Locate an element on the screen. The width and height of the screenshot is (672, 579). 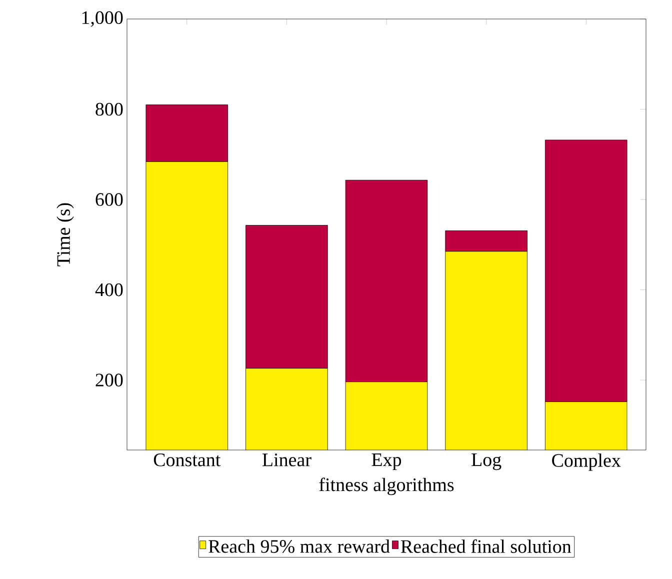
x-tick-label: Log is located at coordinates (487, 462).